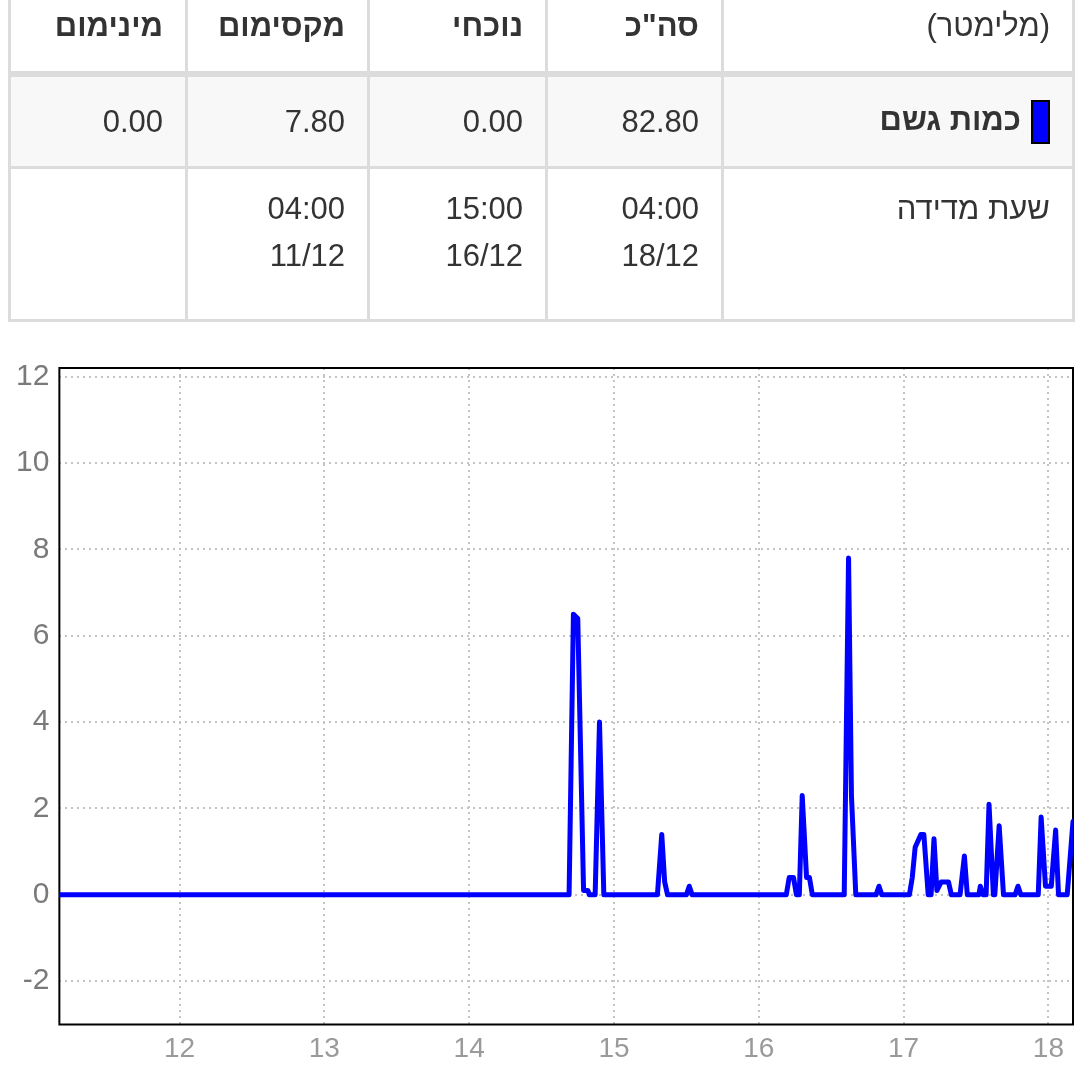  What do you see at coordinates (324, 1047) in the screenshot?
I see `x-tick-label: 13` at bounding box center [324, 1047].